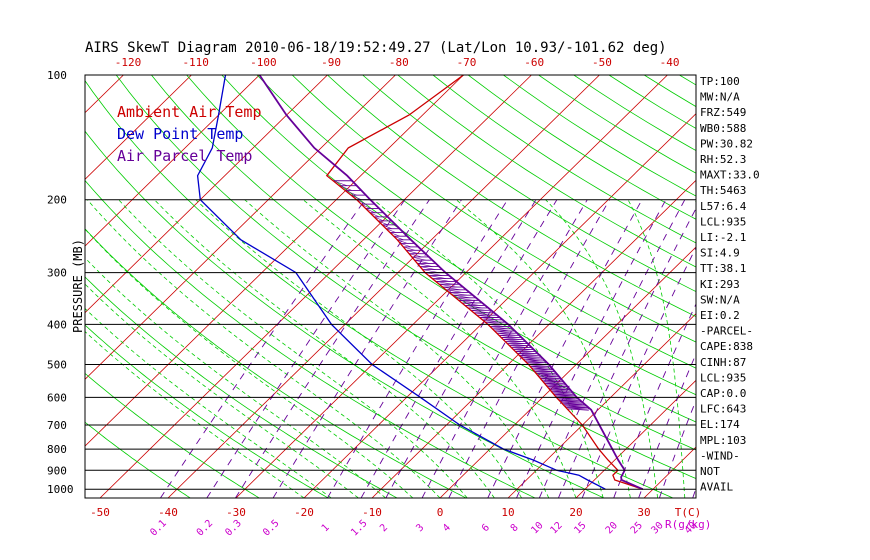 The height and width of the screenshot is (560, 870). I want to click on pressure-tick-label: 100, so click(57, 75).